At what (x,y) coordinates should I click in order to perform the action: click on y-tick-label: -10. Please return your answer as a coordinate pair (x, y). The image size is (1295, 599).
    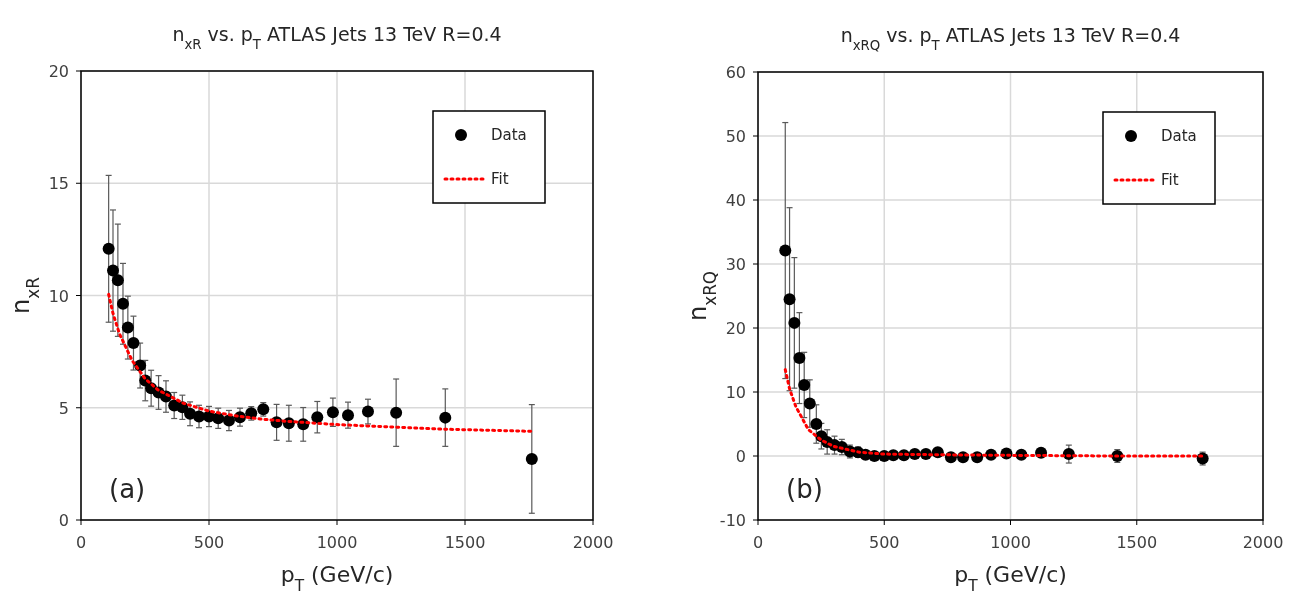
    Looking at the image, I should click on (732, 520).